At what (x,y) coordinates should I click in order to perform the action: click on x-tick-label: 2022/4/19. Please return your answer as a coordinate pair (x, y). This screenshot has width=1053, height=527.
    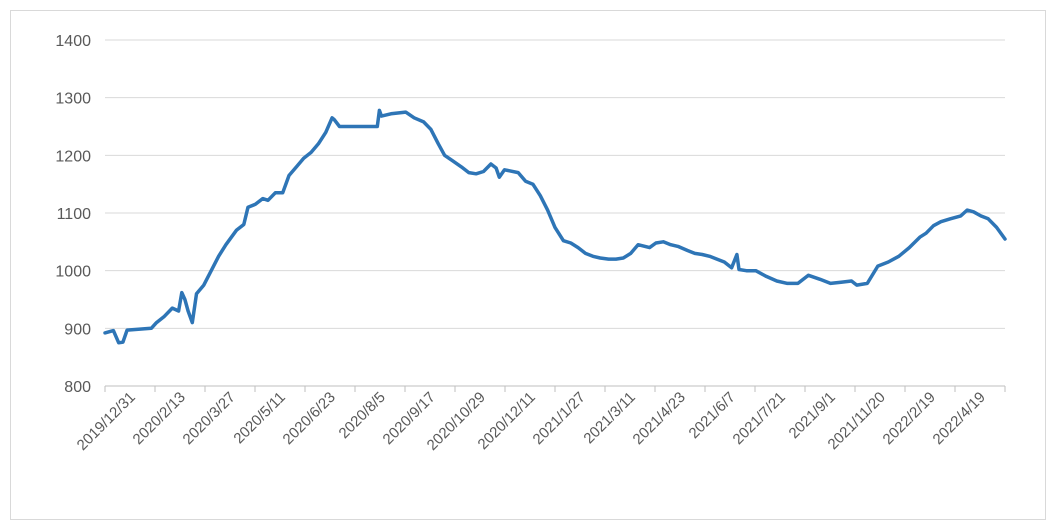
    Looking at the image, I should click on (959, 418).